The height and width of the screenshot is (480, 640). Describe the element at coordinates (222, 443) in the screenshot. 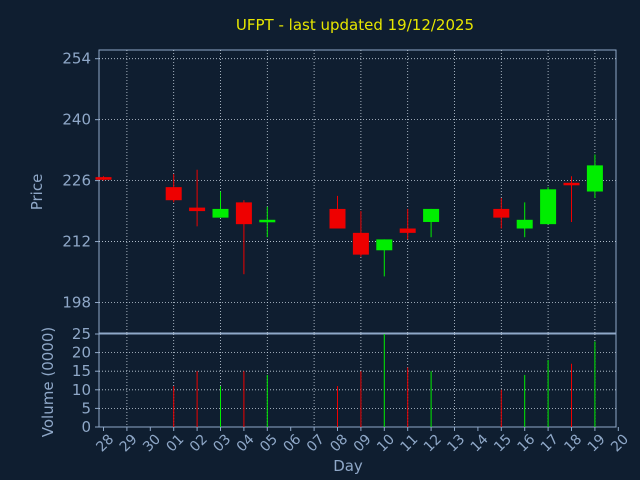

I see `x-tick-label: 03` at that location.